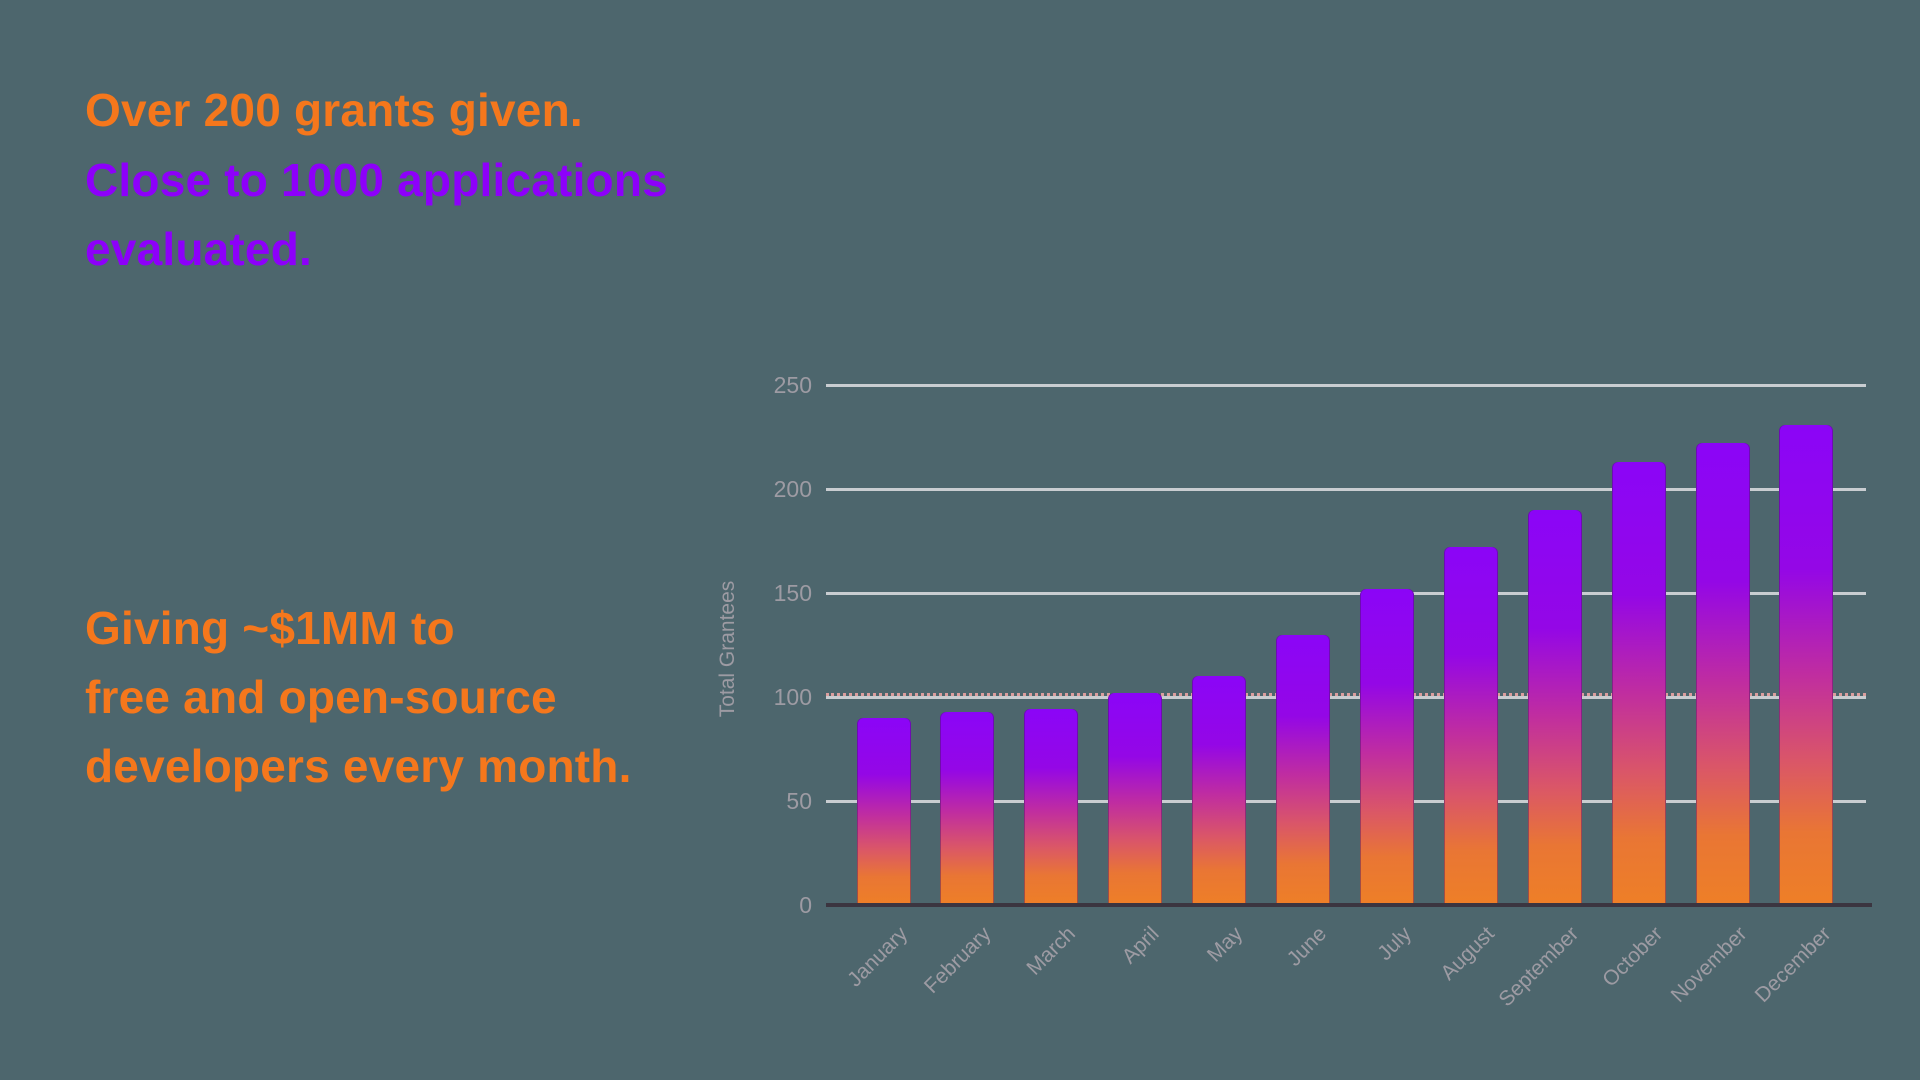 This screenshot has height=1080, width=1920. Describe the element at coordinates (1051, 951) in the screenshot. I see `x-label-march: March` at that location.